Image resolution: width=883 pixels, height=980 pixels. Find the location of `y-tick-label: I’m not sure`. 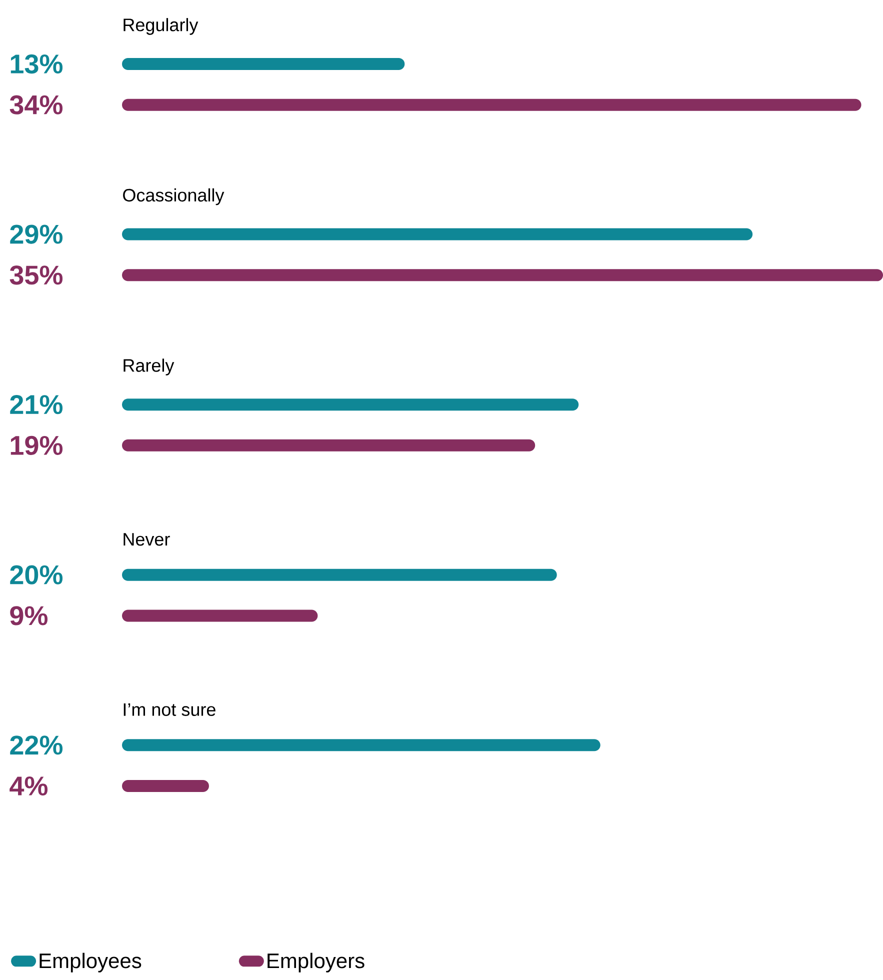

y-tick-label: I’m not sure is located at coordinates (170, 709).